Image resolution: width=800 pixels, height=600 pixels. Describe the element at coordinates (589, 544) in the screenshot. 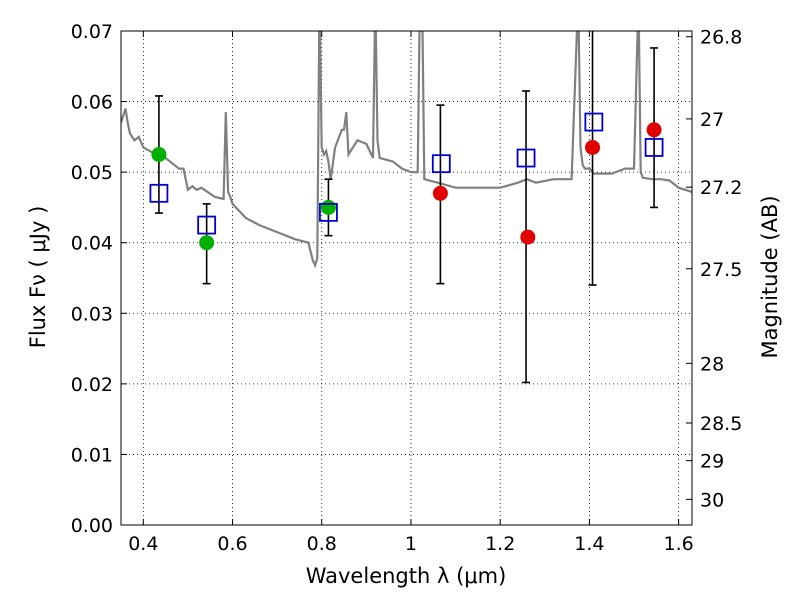

I see `x-tick-label: 1.4` at that location.